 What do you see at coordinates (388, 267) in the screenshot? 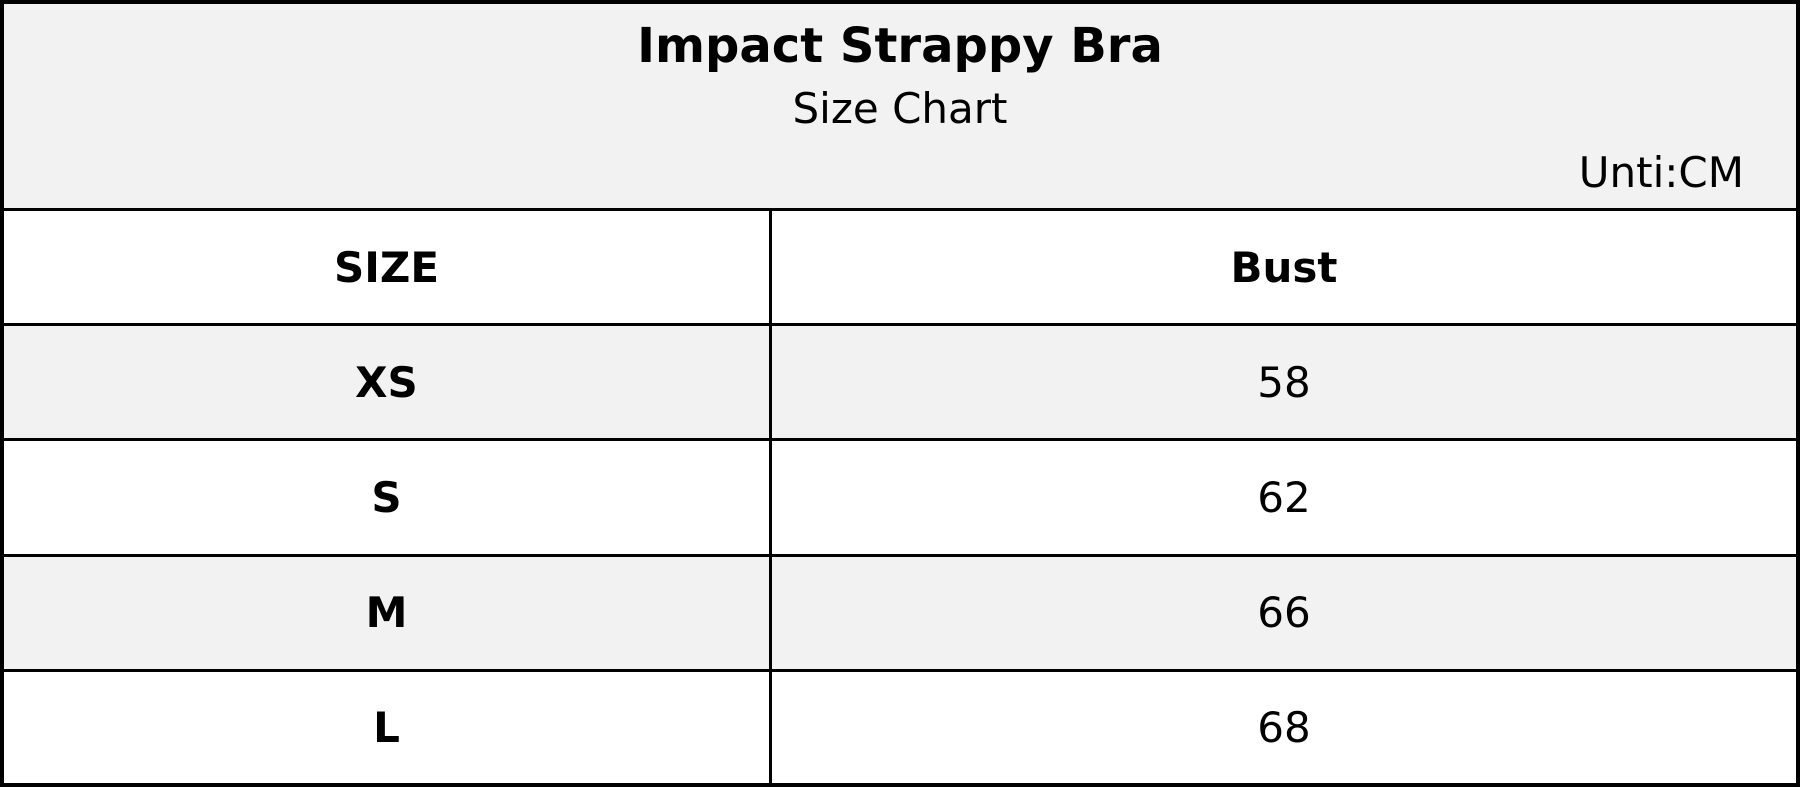
I see `column-header: SIZE` at bounding box center [388, 267].